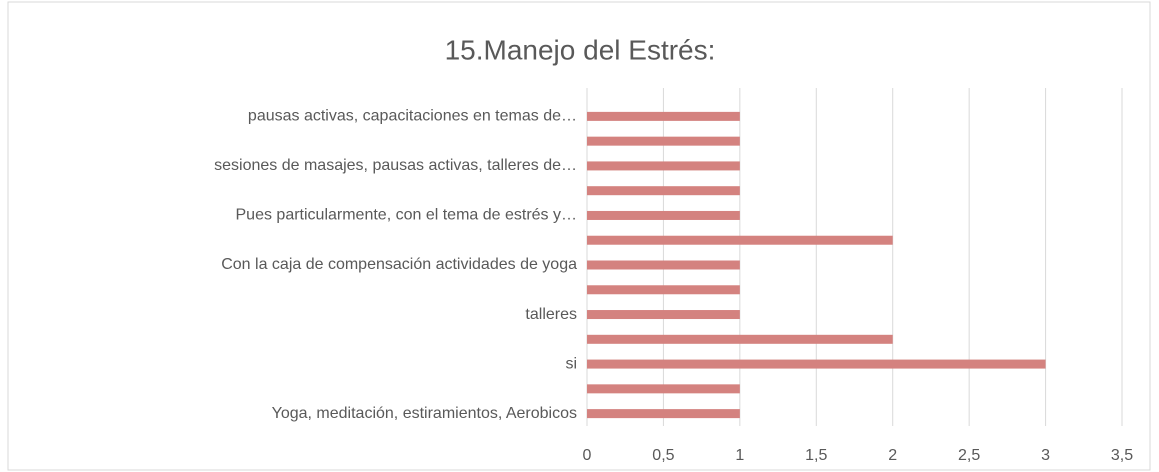 This screenshot has height=472, width=1159. Describe the element at coordinates (892, 455) in the screenshot. I see `x-tick-label: 2` at that location.